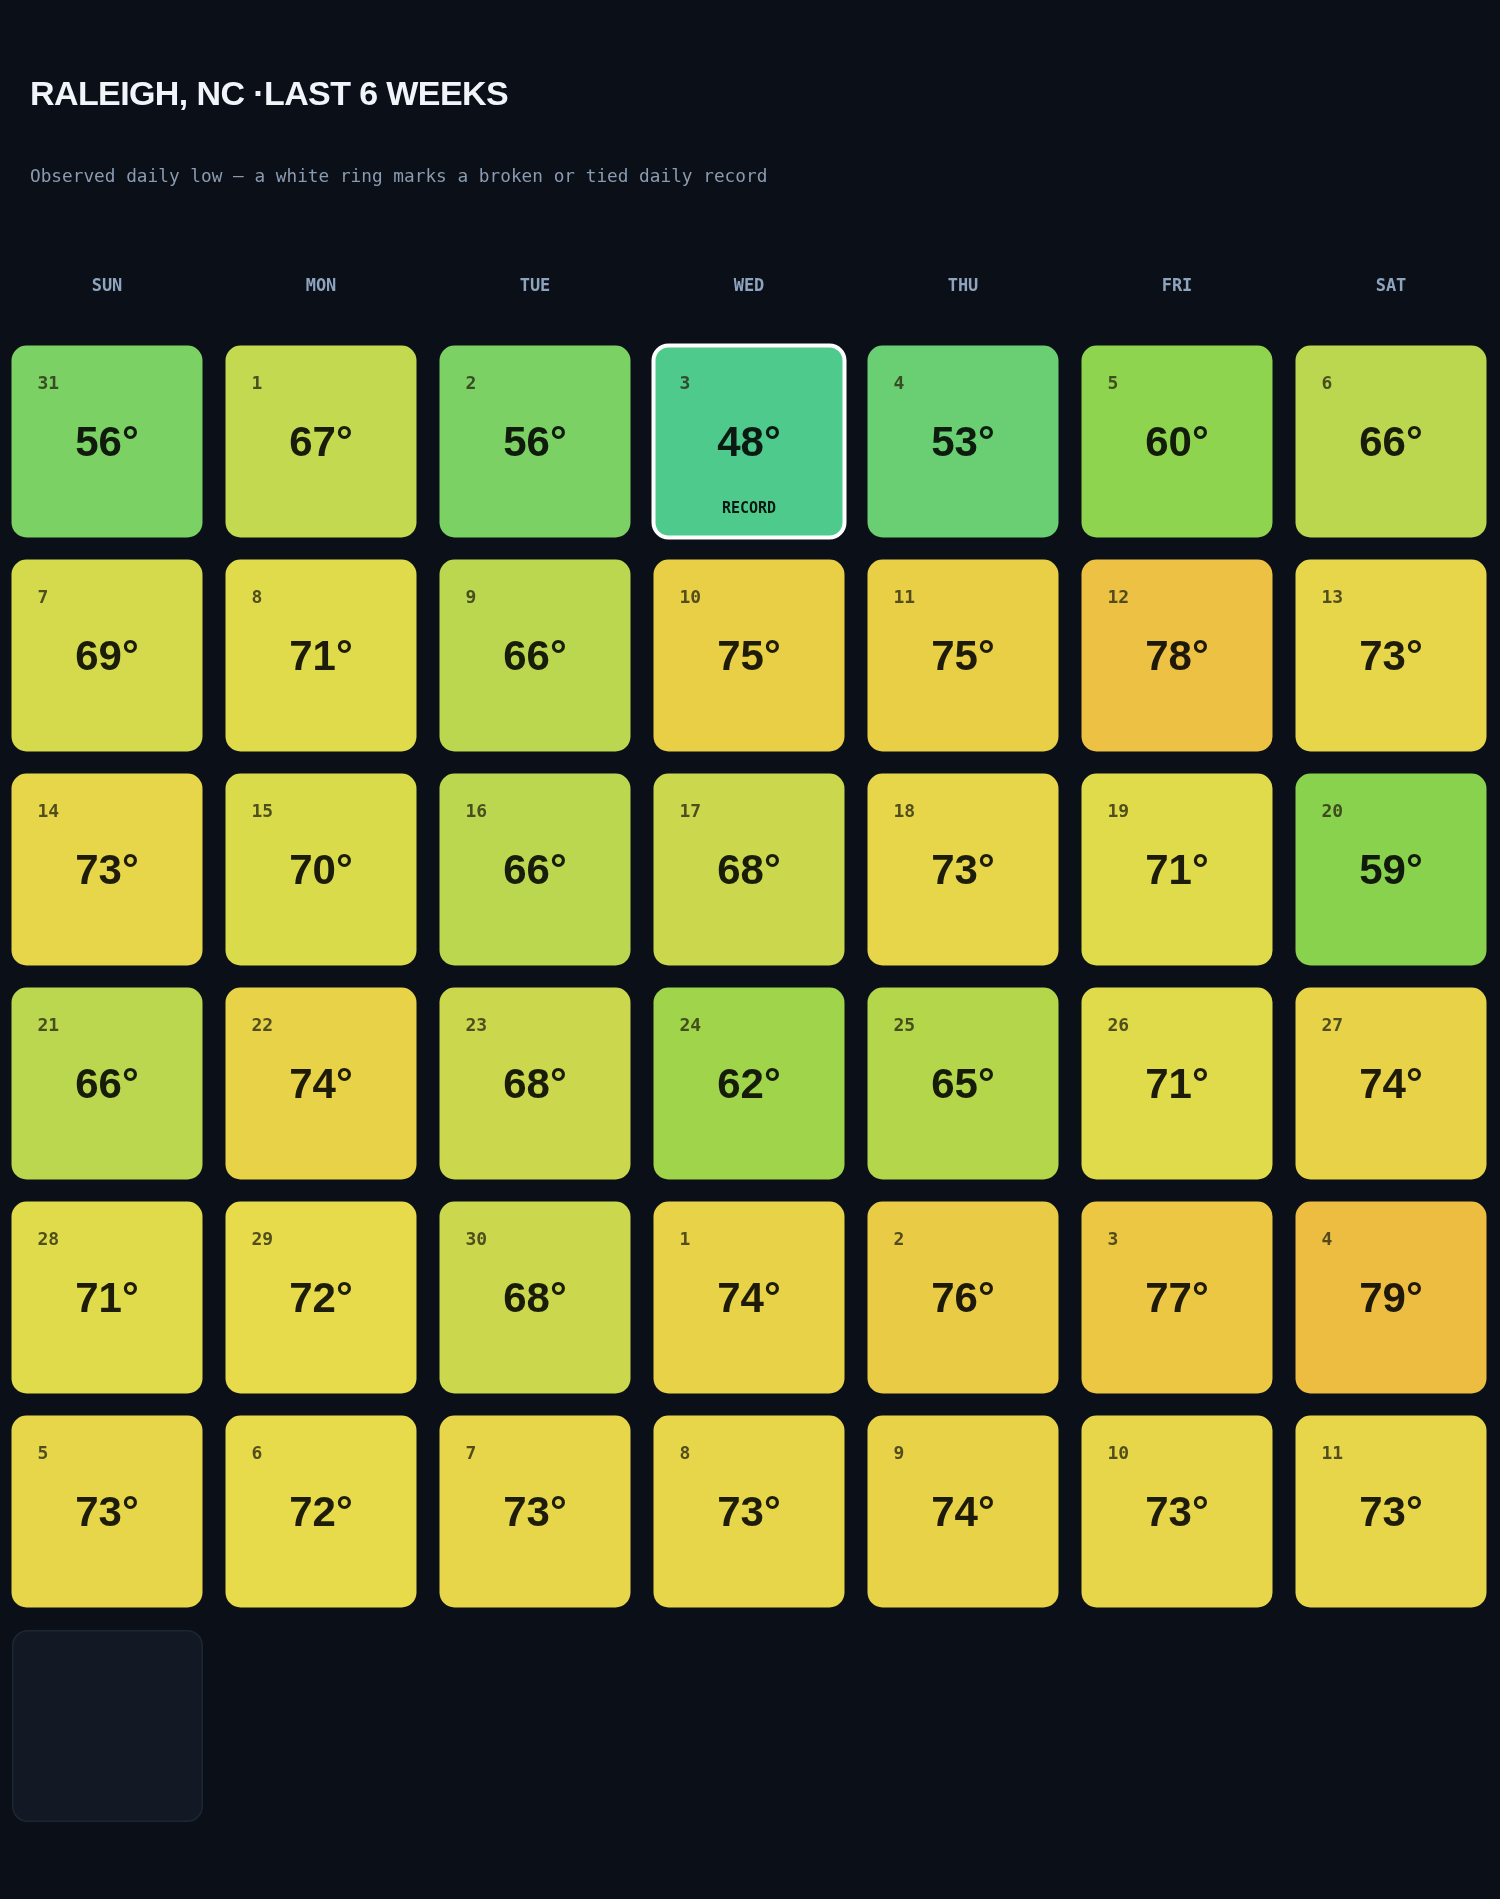 This screenshot has width=1500, height=1899. What do you see at coordinates (321, 284) in the screenshot?
I see `x-tick-label: MON` at bounding box center [321, 284].